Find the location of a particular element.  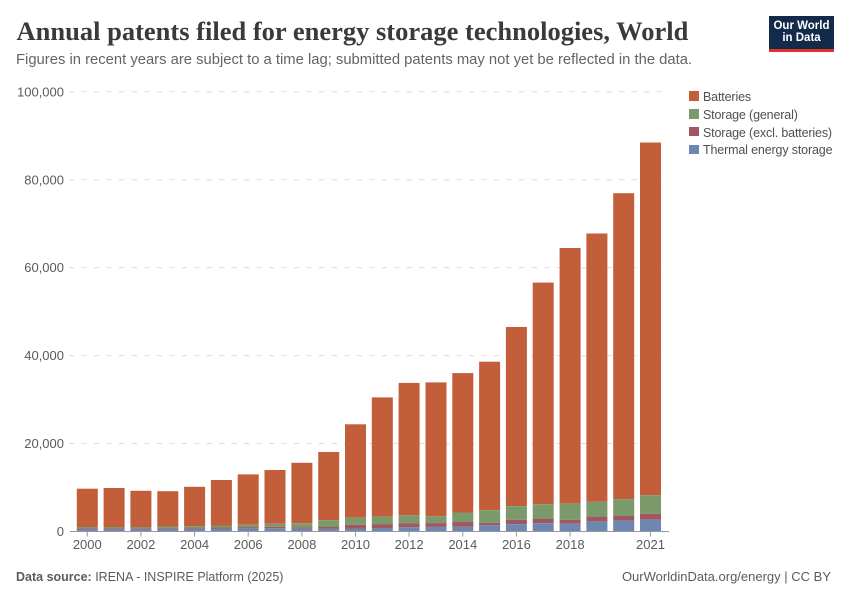

svg-text: 2018 is located at coordinates (570, 544).